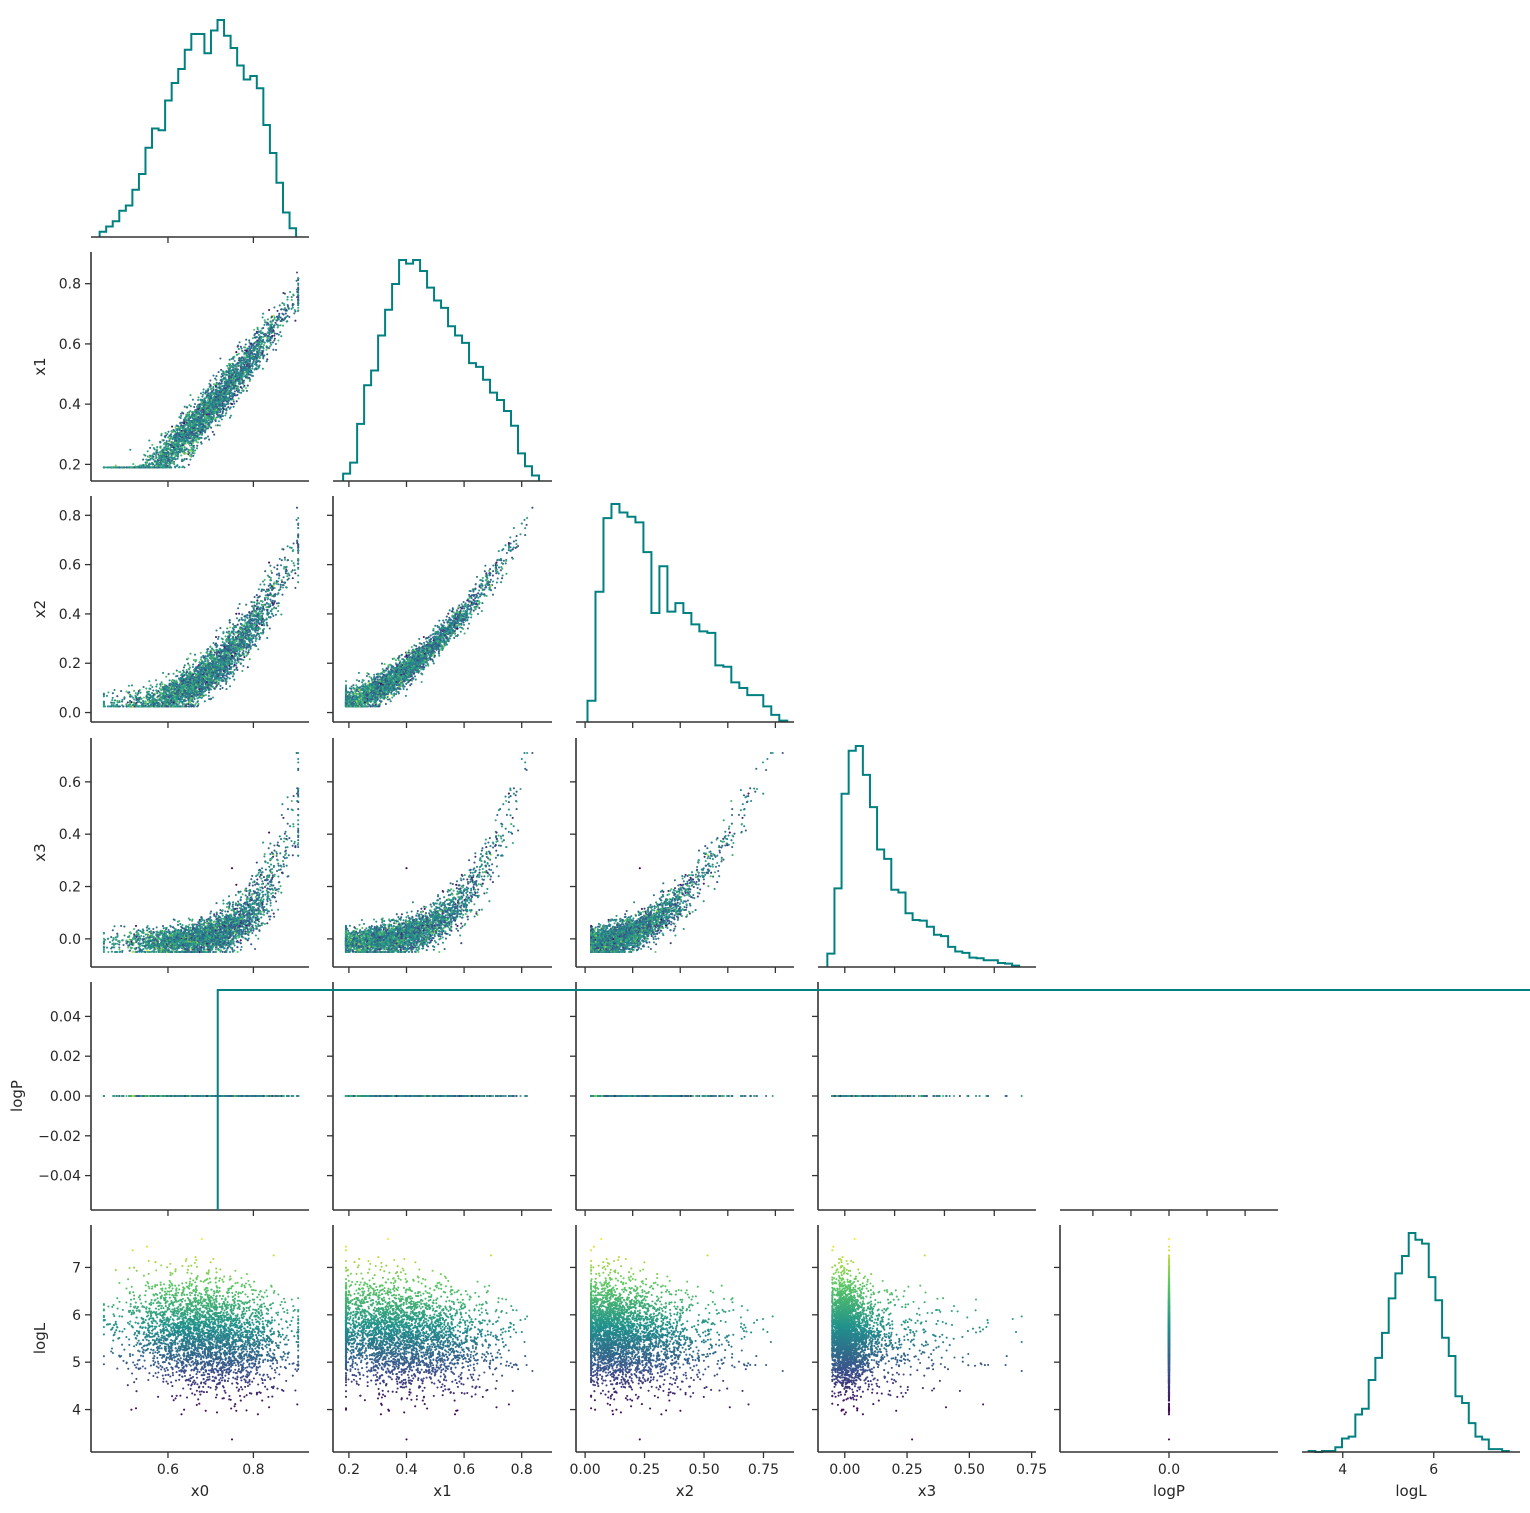 Image resolution: width=1530 pixels, height=1513 pixels. I want to click on panel-x1-vs-x0: 0.20.40.60.8x1, so click(170, 369).